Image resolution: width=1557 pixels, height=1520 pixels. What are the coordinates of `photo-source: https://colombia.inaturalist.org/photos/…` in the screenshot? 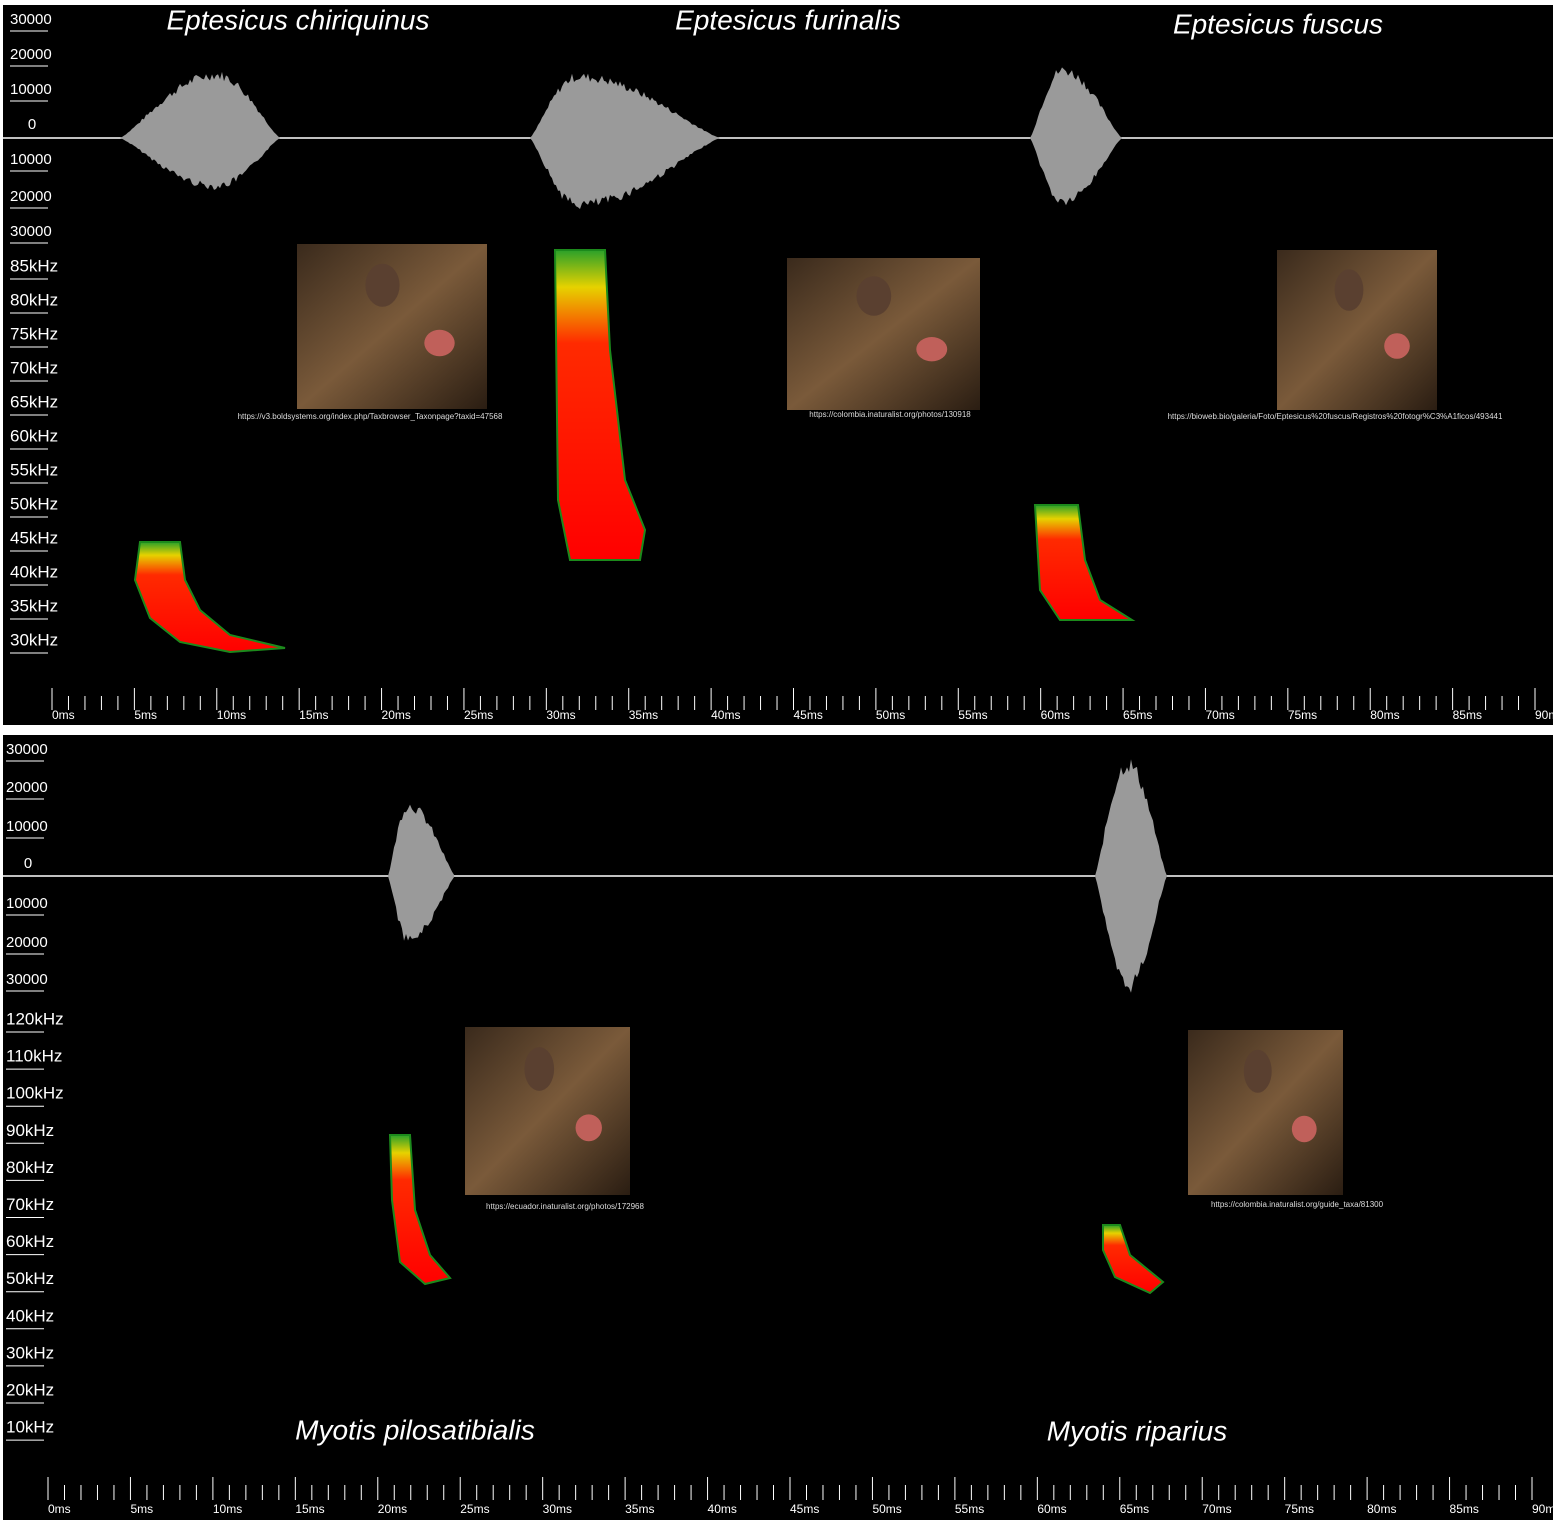 It's located at (890, 414).